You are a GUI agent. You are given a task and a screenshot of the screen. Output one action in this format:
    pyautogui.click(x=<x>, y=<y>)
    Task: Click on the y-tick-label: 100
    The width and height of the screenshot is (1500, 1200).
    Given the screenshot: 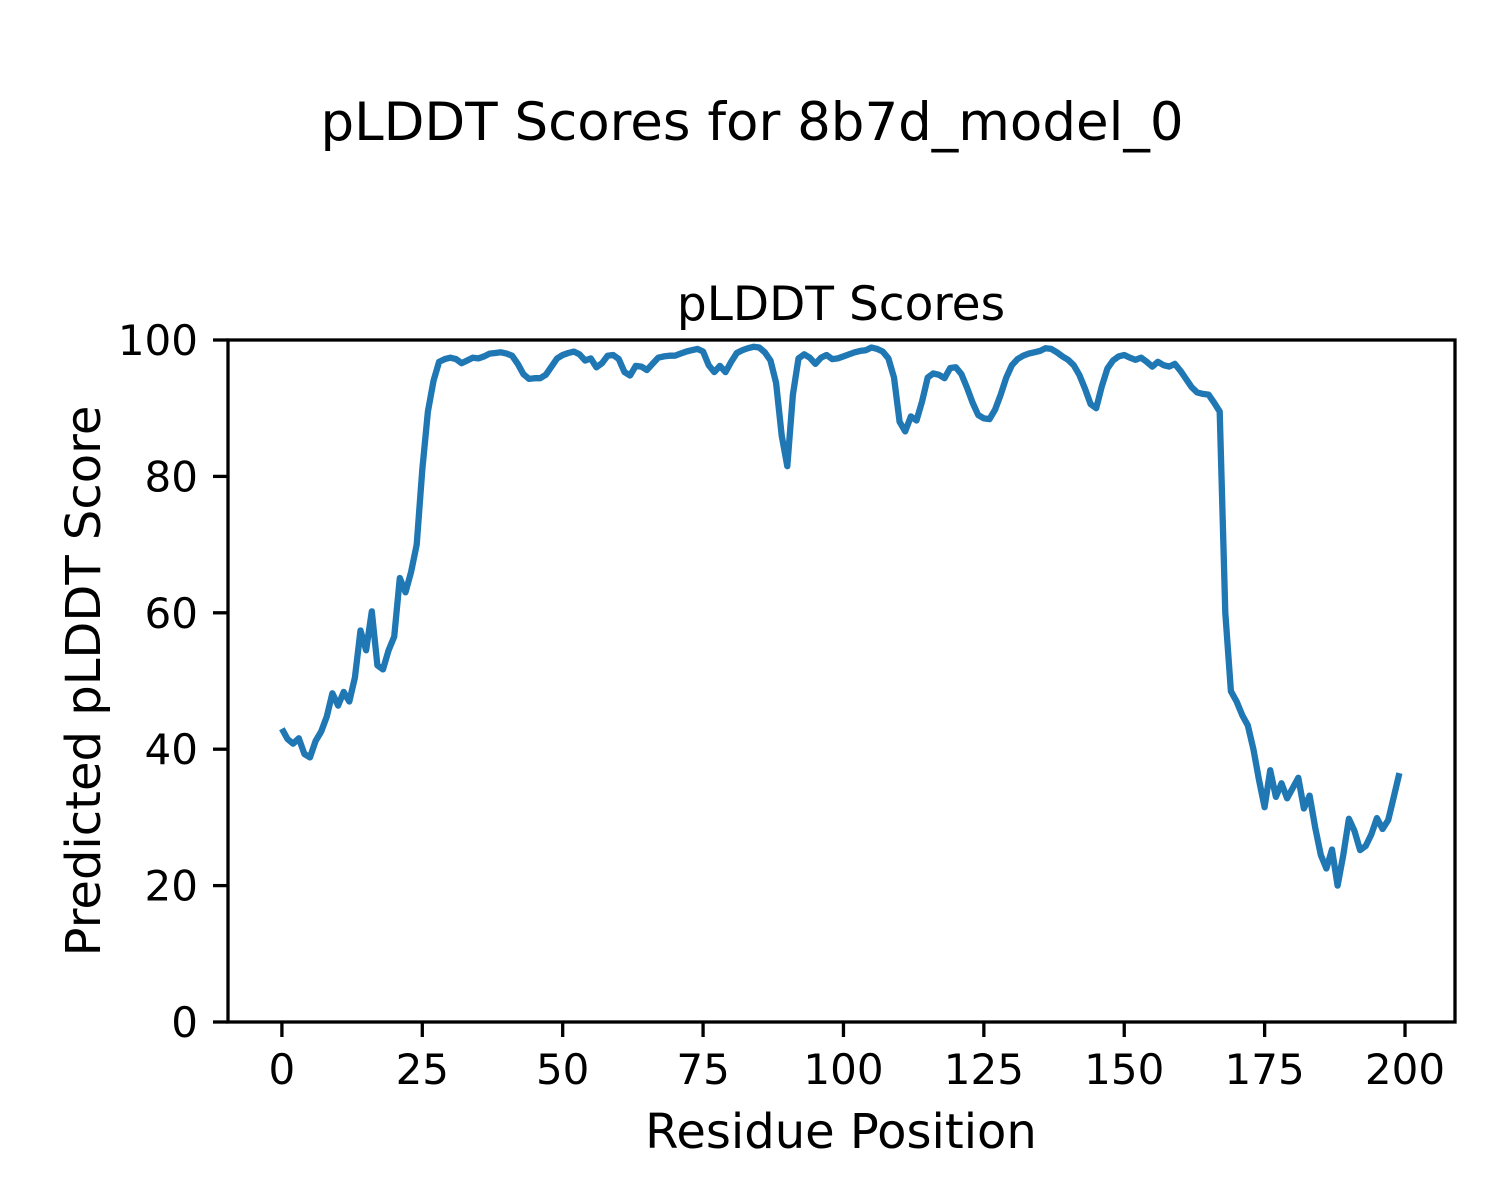 What is the action you would take?
    pyautogui.click(x=158, y=340)
    